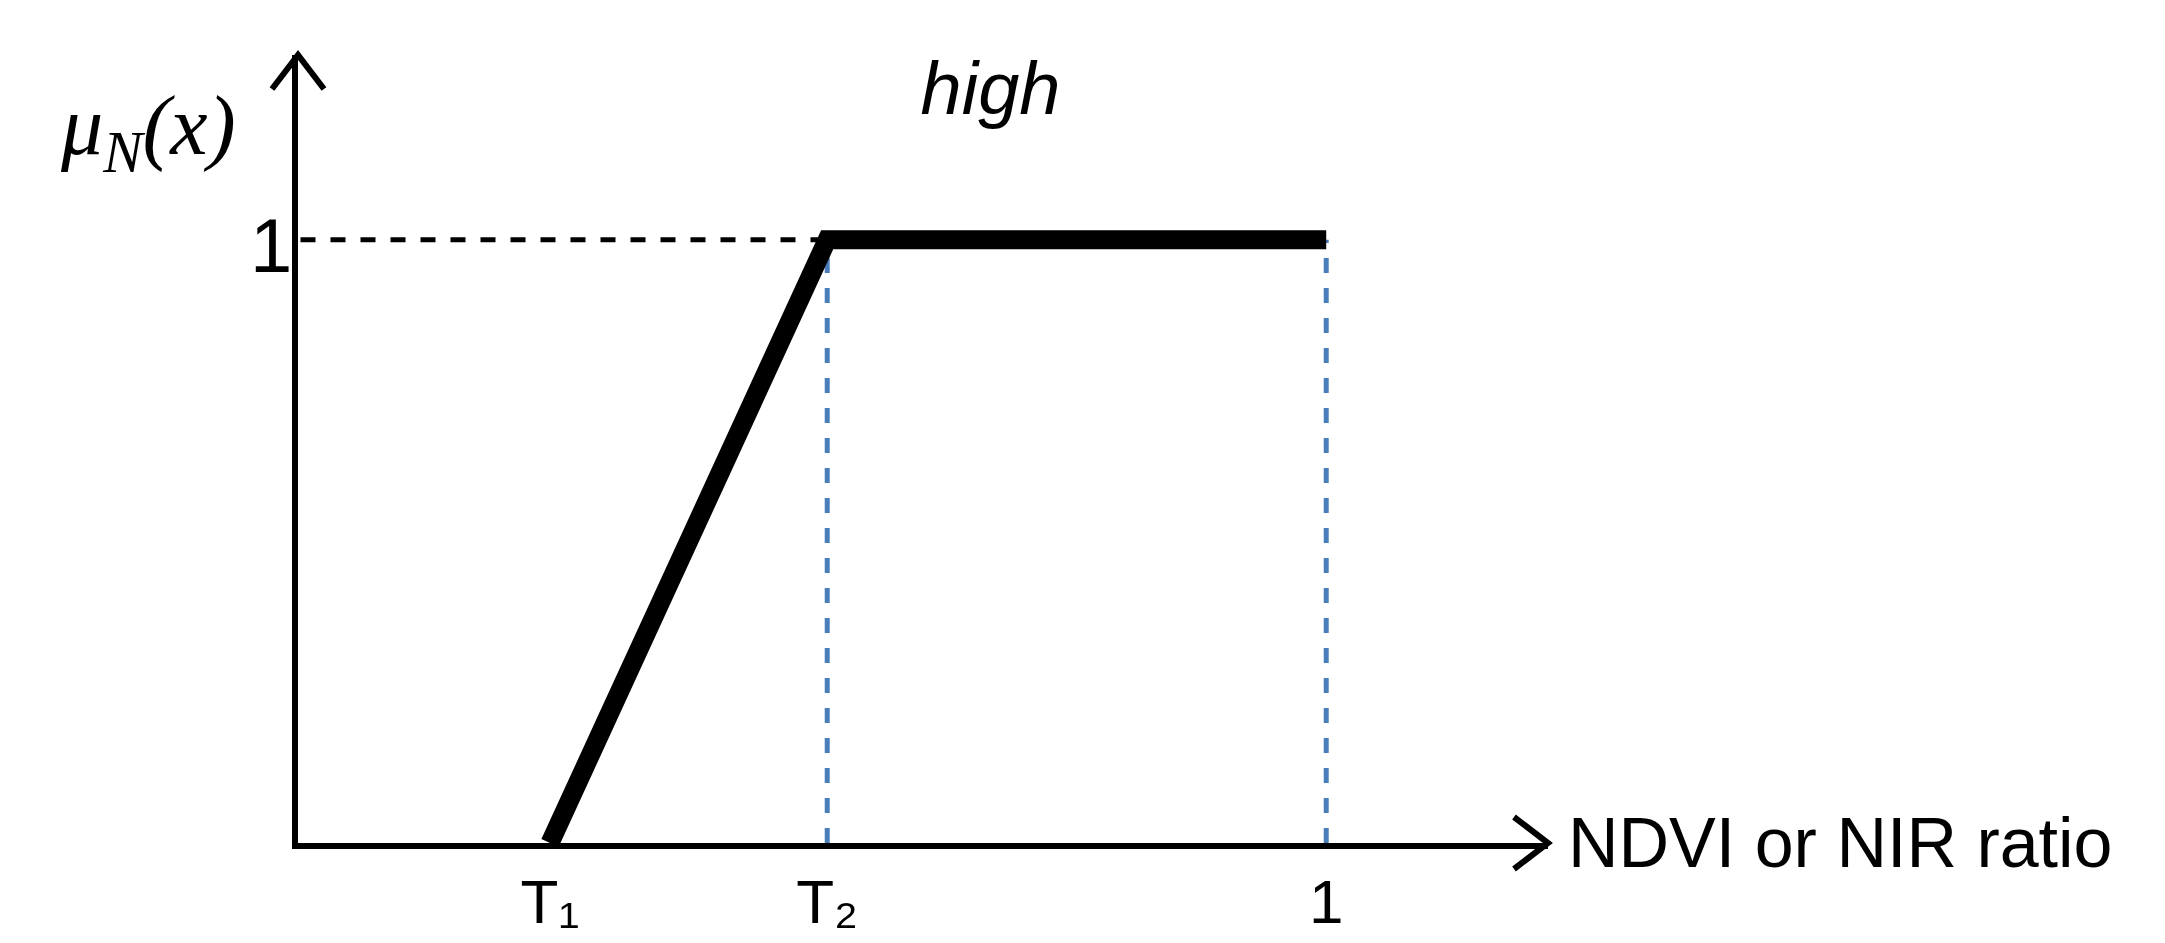 The height and width of the screenshot is (943, 2165). What do you see at coordinates (271, 245) in the screenshot?
I see `ref-line-label: 1` at bounding box center [271, 245].